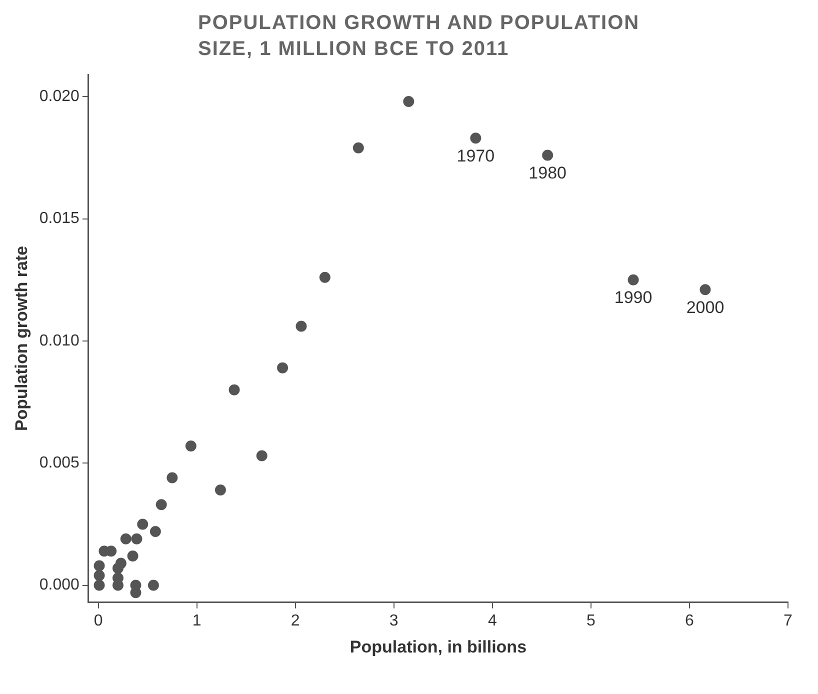 This screenshot has height=694, width=818. Describe the element at coordinates (59, 96) in the screenshot. I see `y-tick-label: 0.020` at that location.